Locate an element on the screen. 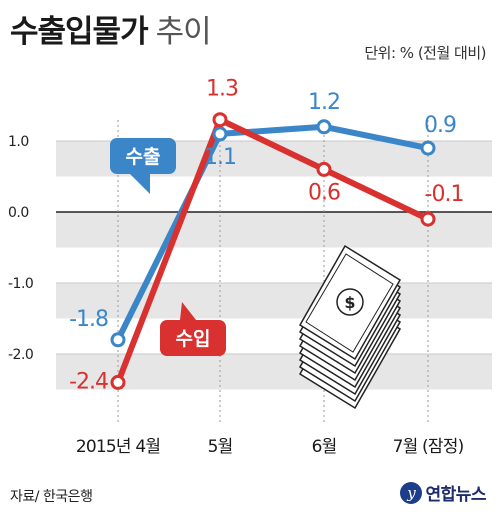  title-main: 수출입물가 is located at coordinates (79, 32).